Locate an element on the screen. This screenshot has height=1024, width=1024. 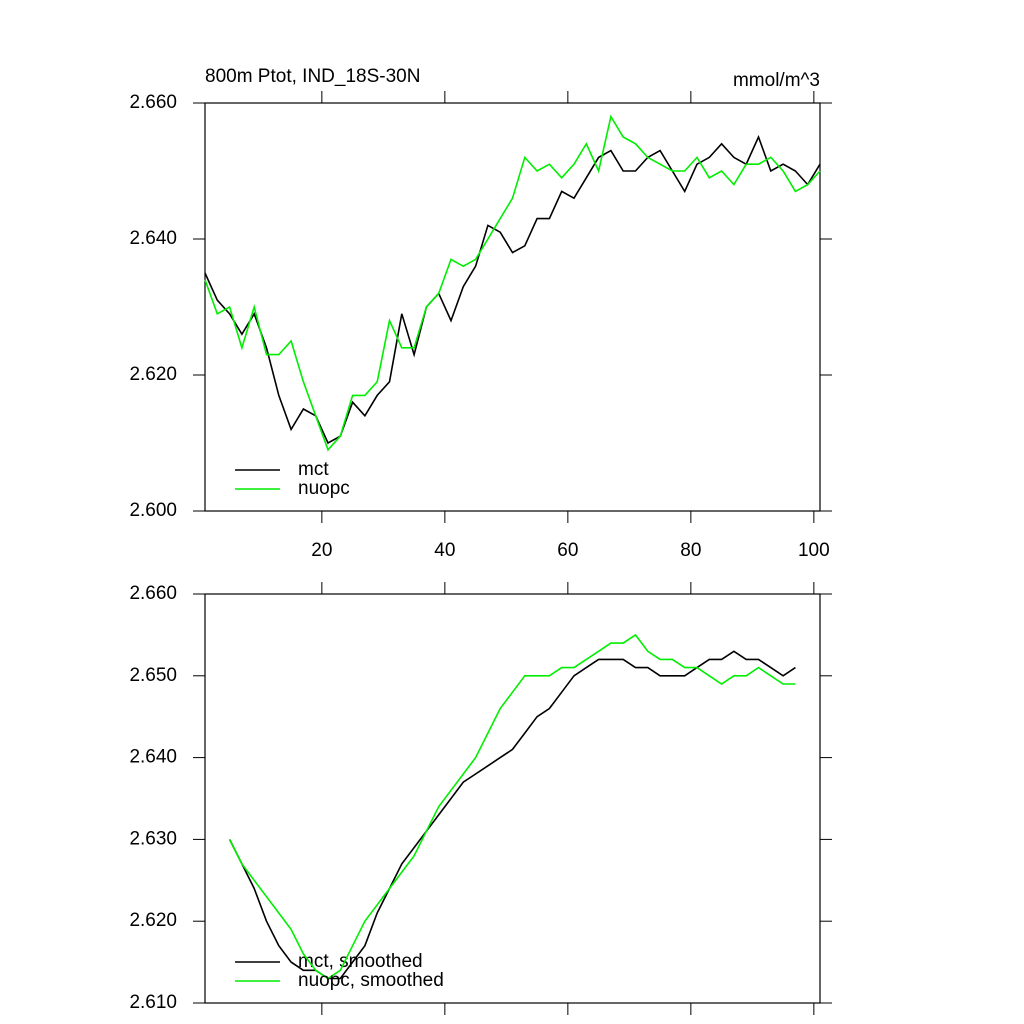
legend-label: nuopc is located at coordinates (324, 488).